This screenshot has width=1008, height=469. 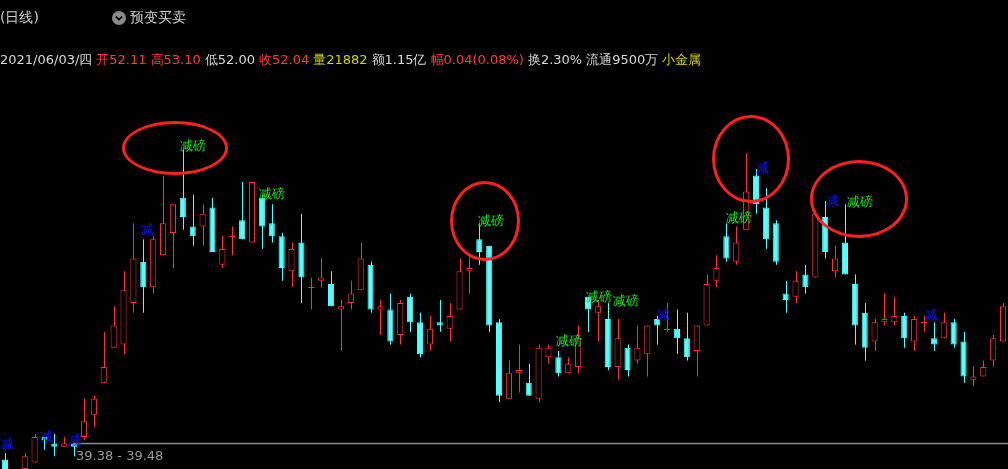 What do you see at coordinates (682, 59) in the screenshot?
I see `text: 小金属` at bounding box center [682, 59].